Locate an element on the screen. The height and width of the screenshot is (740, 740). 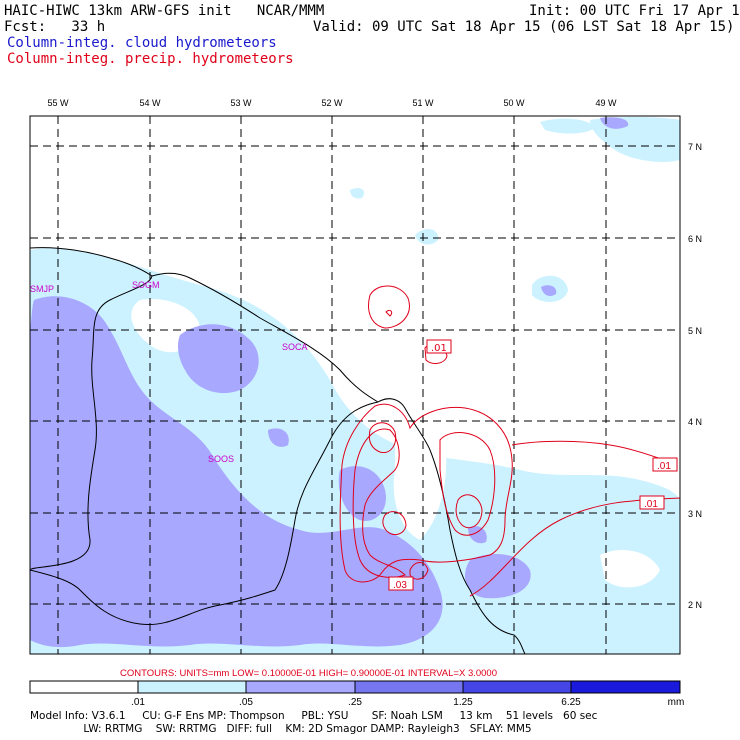
colorbar is located at coordinates (355, 687).